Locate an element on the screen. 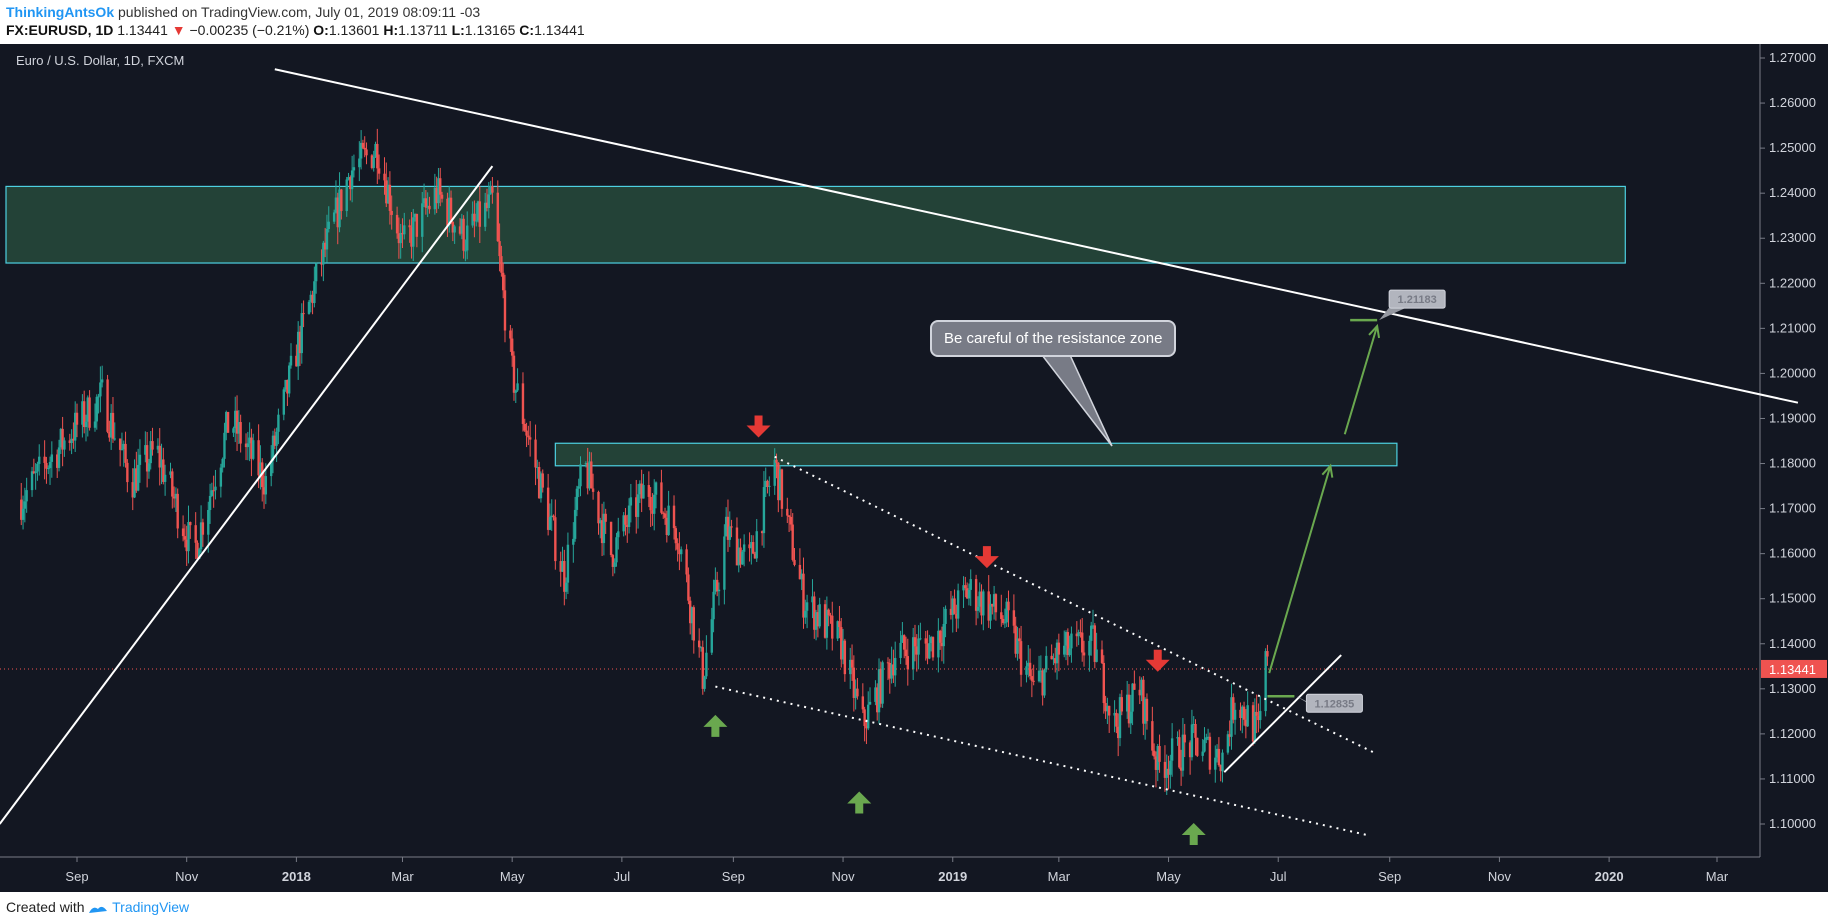 This screenshot has height=924, width=1828. y-tick-label: 1.23000 is located at coordinates (1792, 237).